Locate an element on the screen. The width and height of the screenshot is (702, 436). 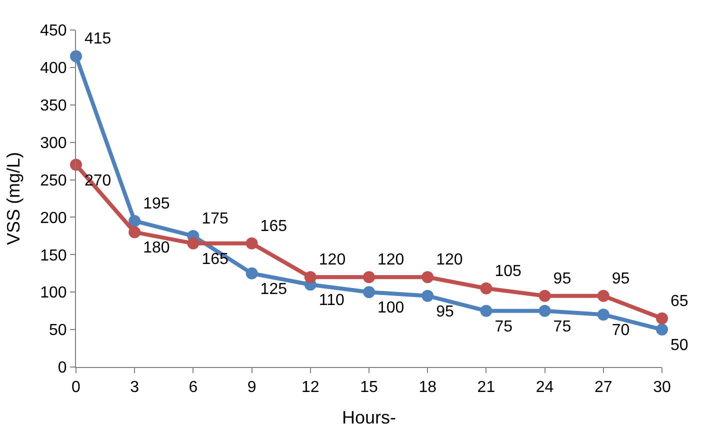
x-axis-title: Hours- is located at coordinates (369, 417).